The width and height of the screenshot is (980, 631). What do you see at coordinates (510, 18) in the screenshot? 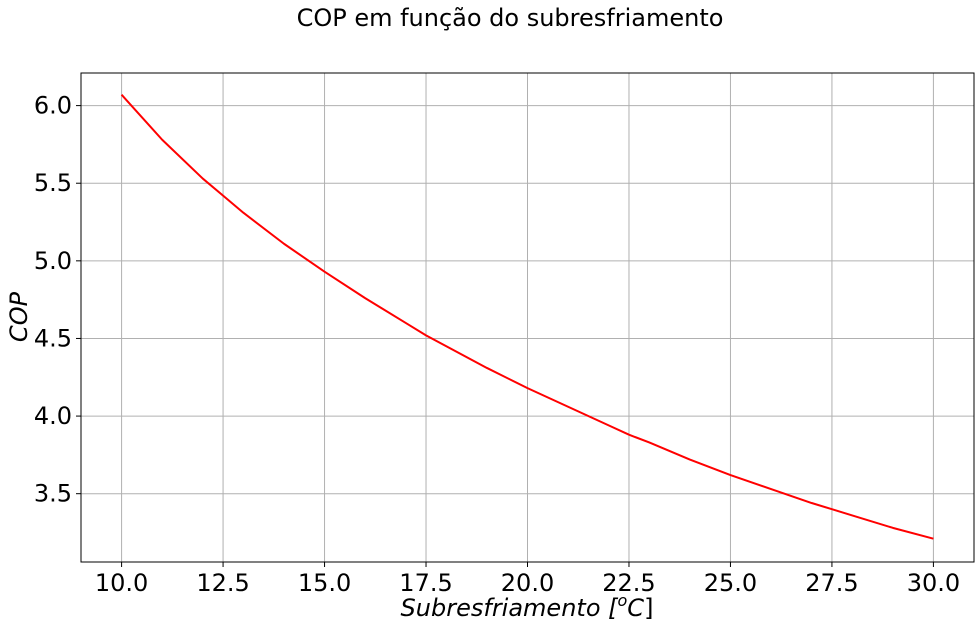
I see `chart-title: COP em função do subresfriamento` at bounding box center [510, 18].